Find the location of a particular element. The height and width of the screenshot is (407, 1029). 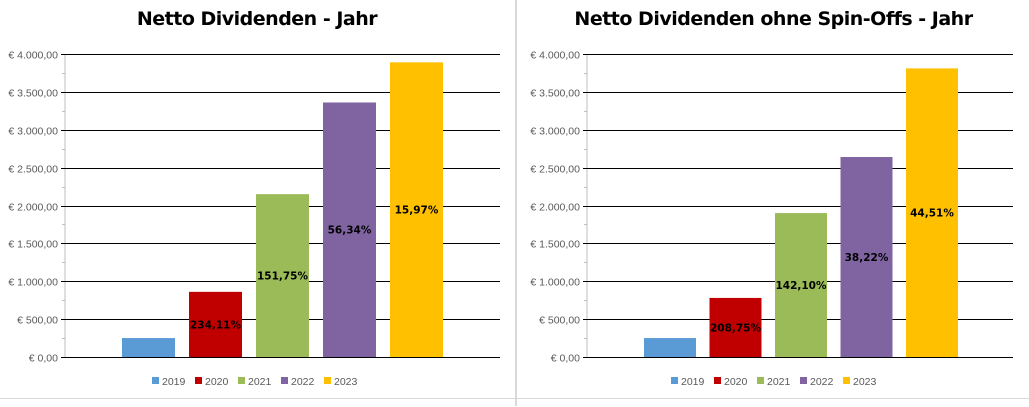

data-label: 56,34% is located at coordinates (350, 231).